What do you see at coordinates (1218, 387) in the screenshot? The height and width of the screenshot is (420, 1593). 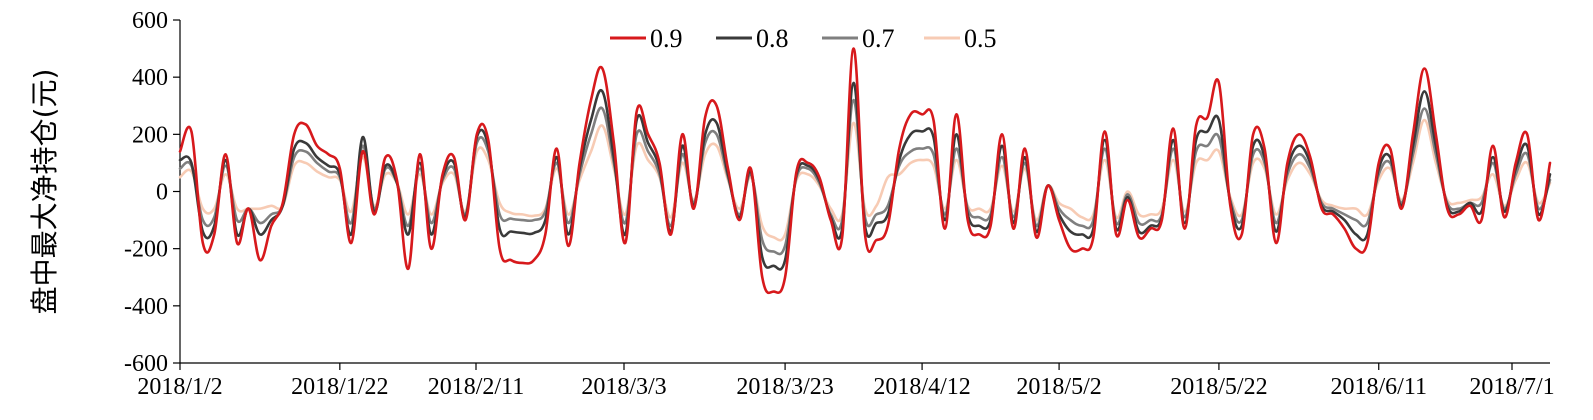 I see `x-tick-label: 2018/5/22` at bounding box center [1218, 387].